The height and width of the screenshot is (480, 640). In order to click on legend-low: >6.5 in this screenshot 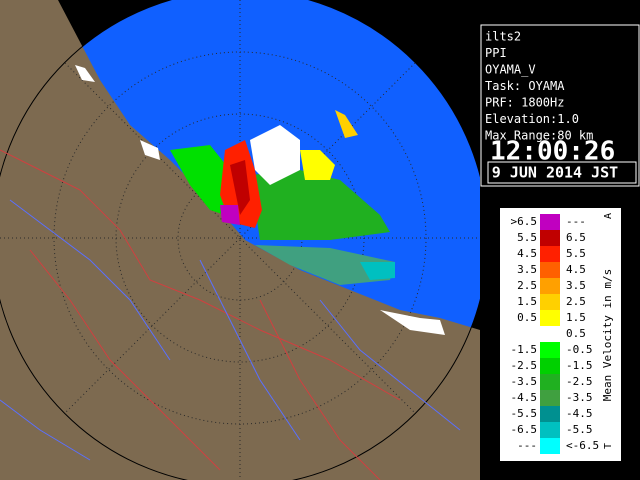, I will do `click(524, 221)`.